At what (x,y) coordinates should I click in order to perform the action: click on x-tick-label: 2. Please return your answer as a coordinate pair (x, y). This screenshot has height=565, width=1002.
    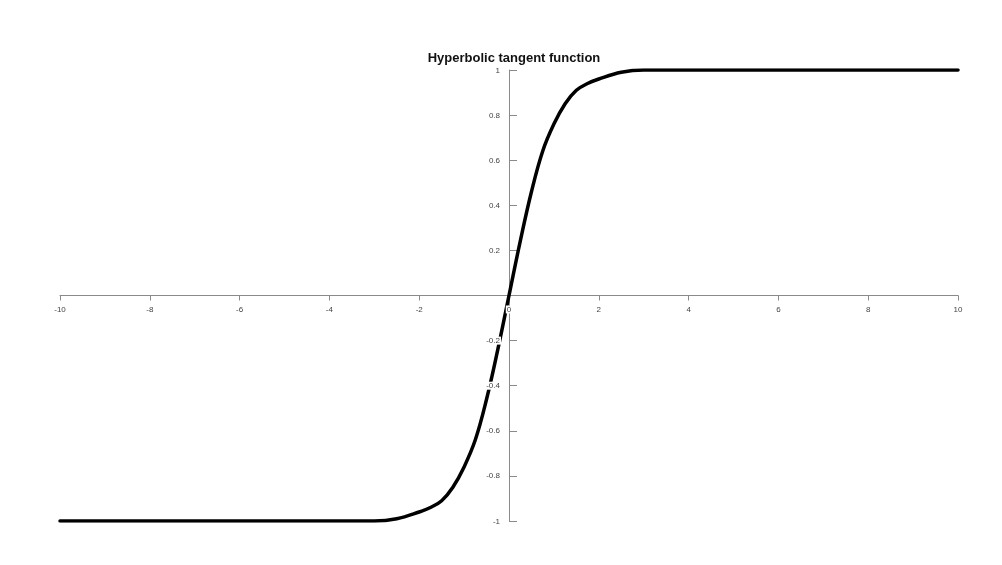
    Looking at the image, I should click on (599, 309).